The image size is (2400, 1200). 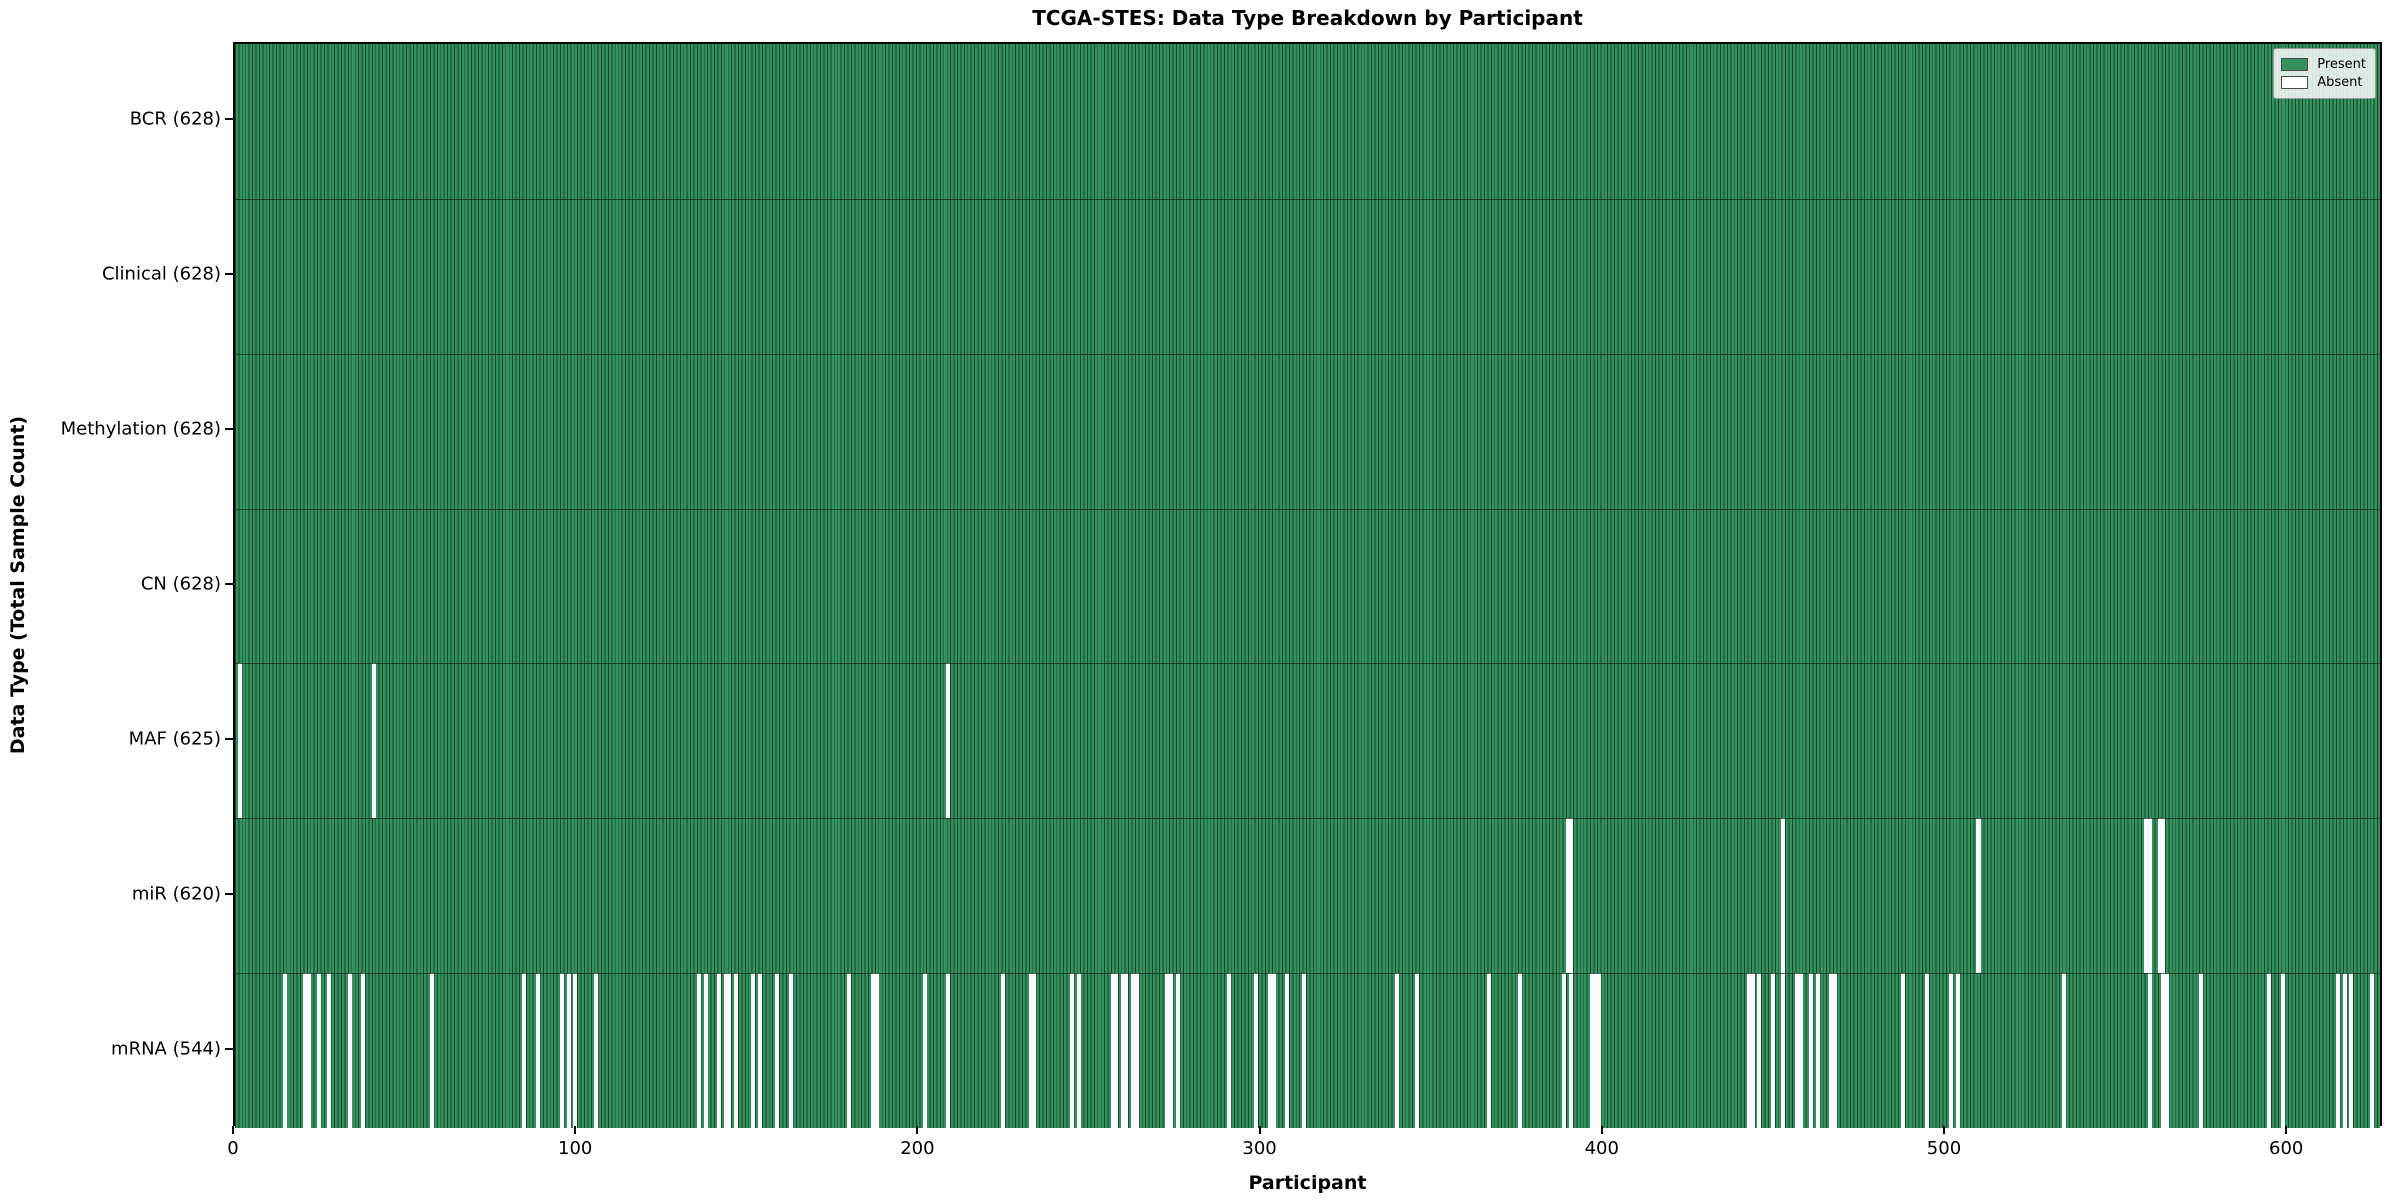 What do you see at coordinates (1307, 741) in the screenshot?
I see `row-maf` at bounding box center [1307, 741].